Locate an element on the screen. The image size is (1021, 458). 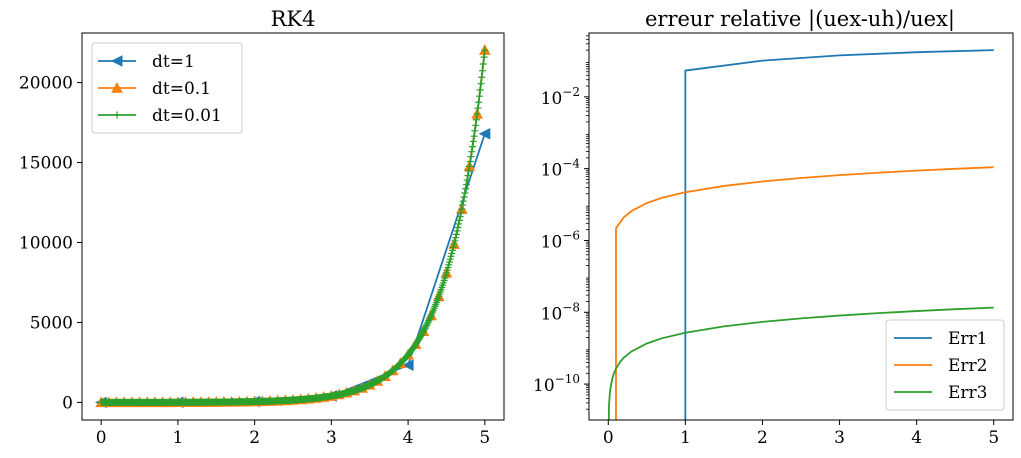
line-Err3 is located at coordinates (800, 363).